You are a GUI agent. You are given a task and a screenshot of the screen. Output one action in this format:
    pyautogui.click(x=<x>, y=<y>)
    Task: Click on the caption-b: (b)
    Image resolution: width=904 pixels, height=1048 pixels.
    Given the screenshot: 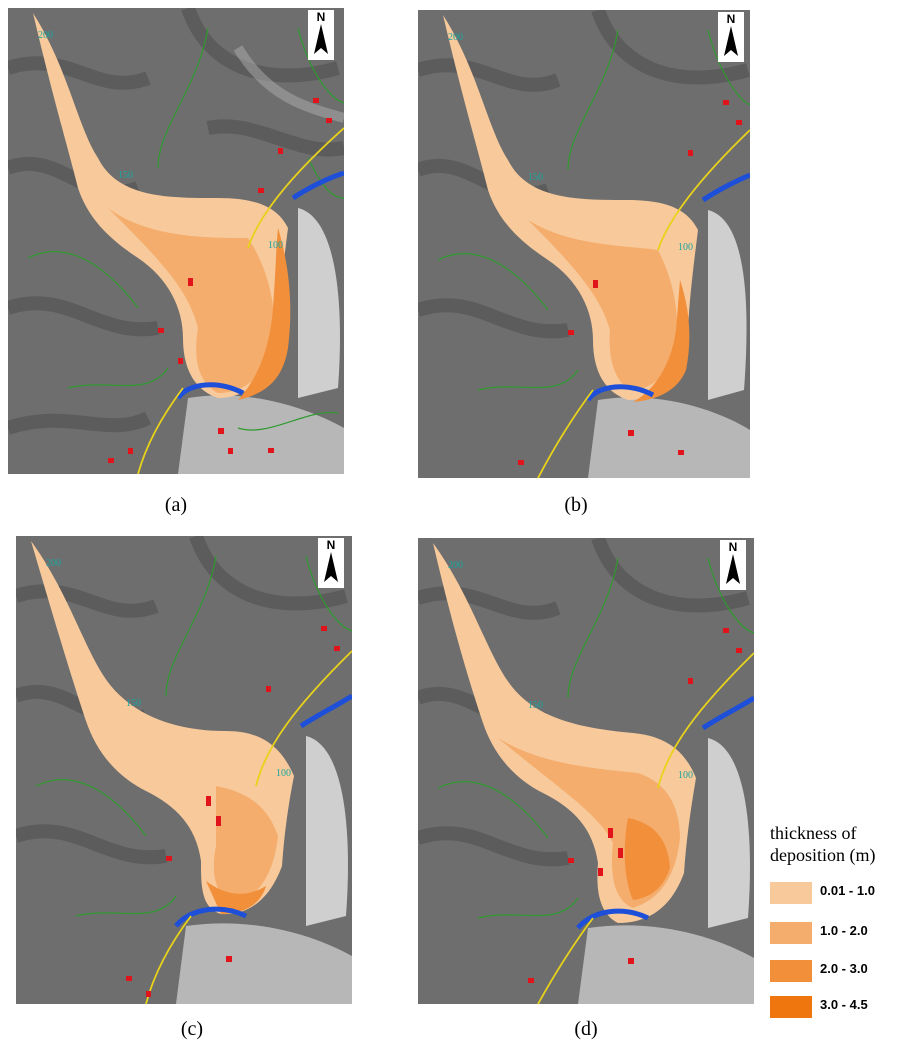 What is the action you would take?
    pyautogui.click(x=576, y=505)
    